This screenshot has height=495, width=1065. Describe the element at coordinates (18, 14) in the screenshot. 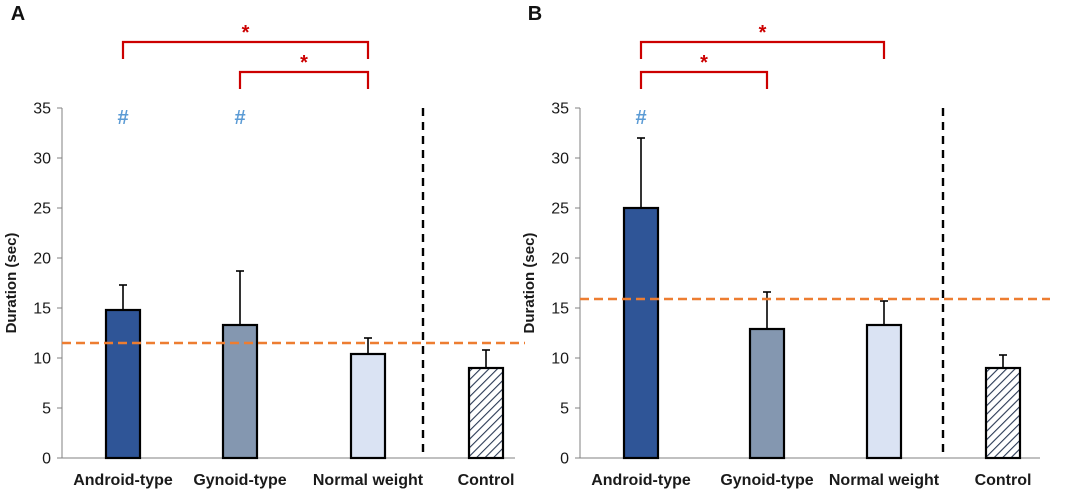

I see `panel-label: A` at that location.